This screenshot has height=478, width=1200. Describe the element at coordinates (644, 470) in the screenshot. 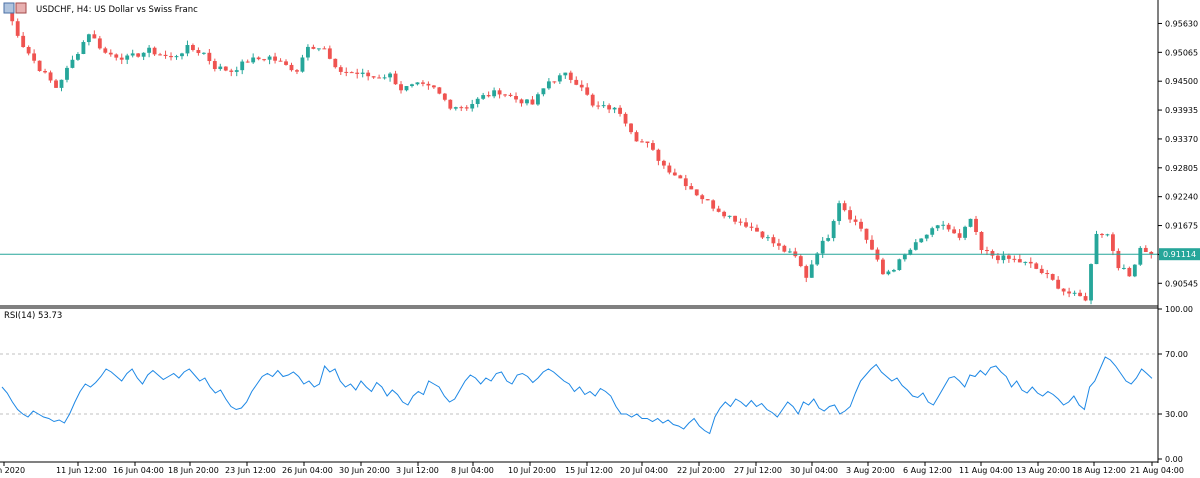

I see `time-tick-label: 20 Jul 04:00` at that location.